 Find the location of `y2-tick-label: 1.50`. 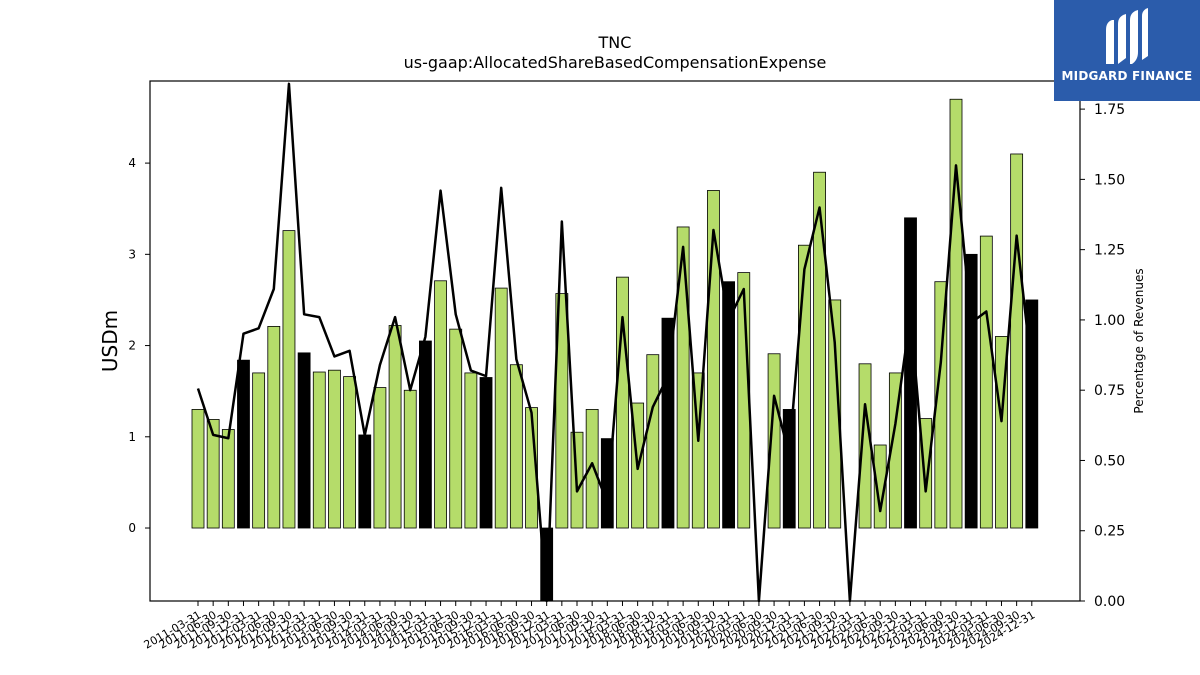

y2-tick-label: 1.50 is located at coordinates (1109, 180).